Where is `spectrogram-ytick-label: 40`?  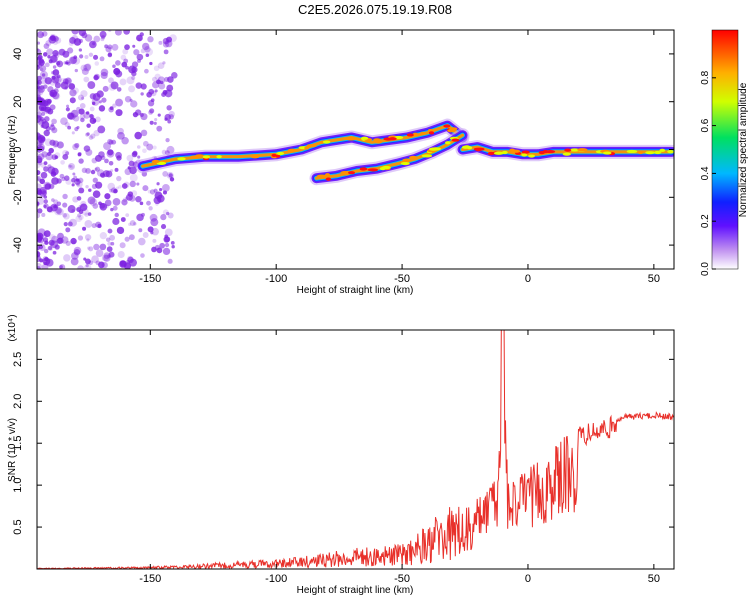 spectrogram-ytick-label: 40 is located at coordinates (18, 54).